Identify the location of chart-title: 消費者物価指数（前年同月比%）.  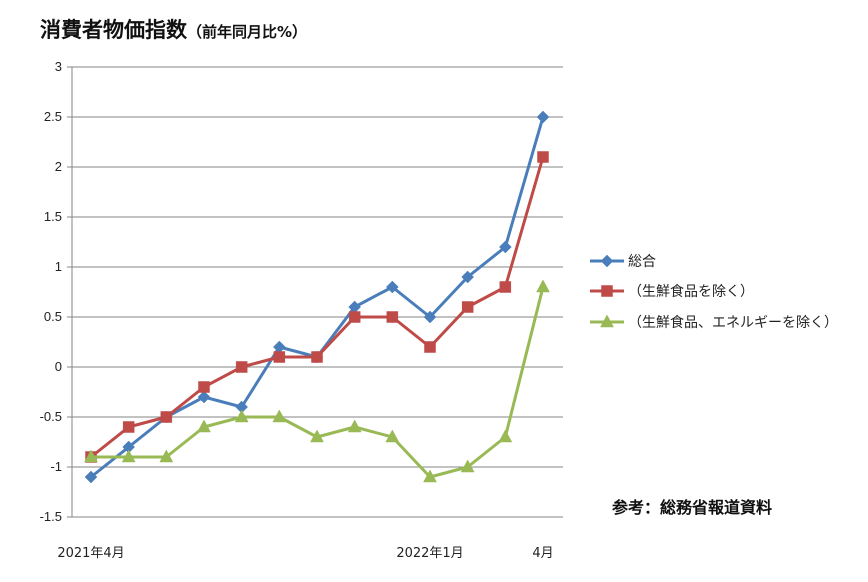
(173, 29).